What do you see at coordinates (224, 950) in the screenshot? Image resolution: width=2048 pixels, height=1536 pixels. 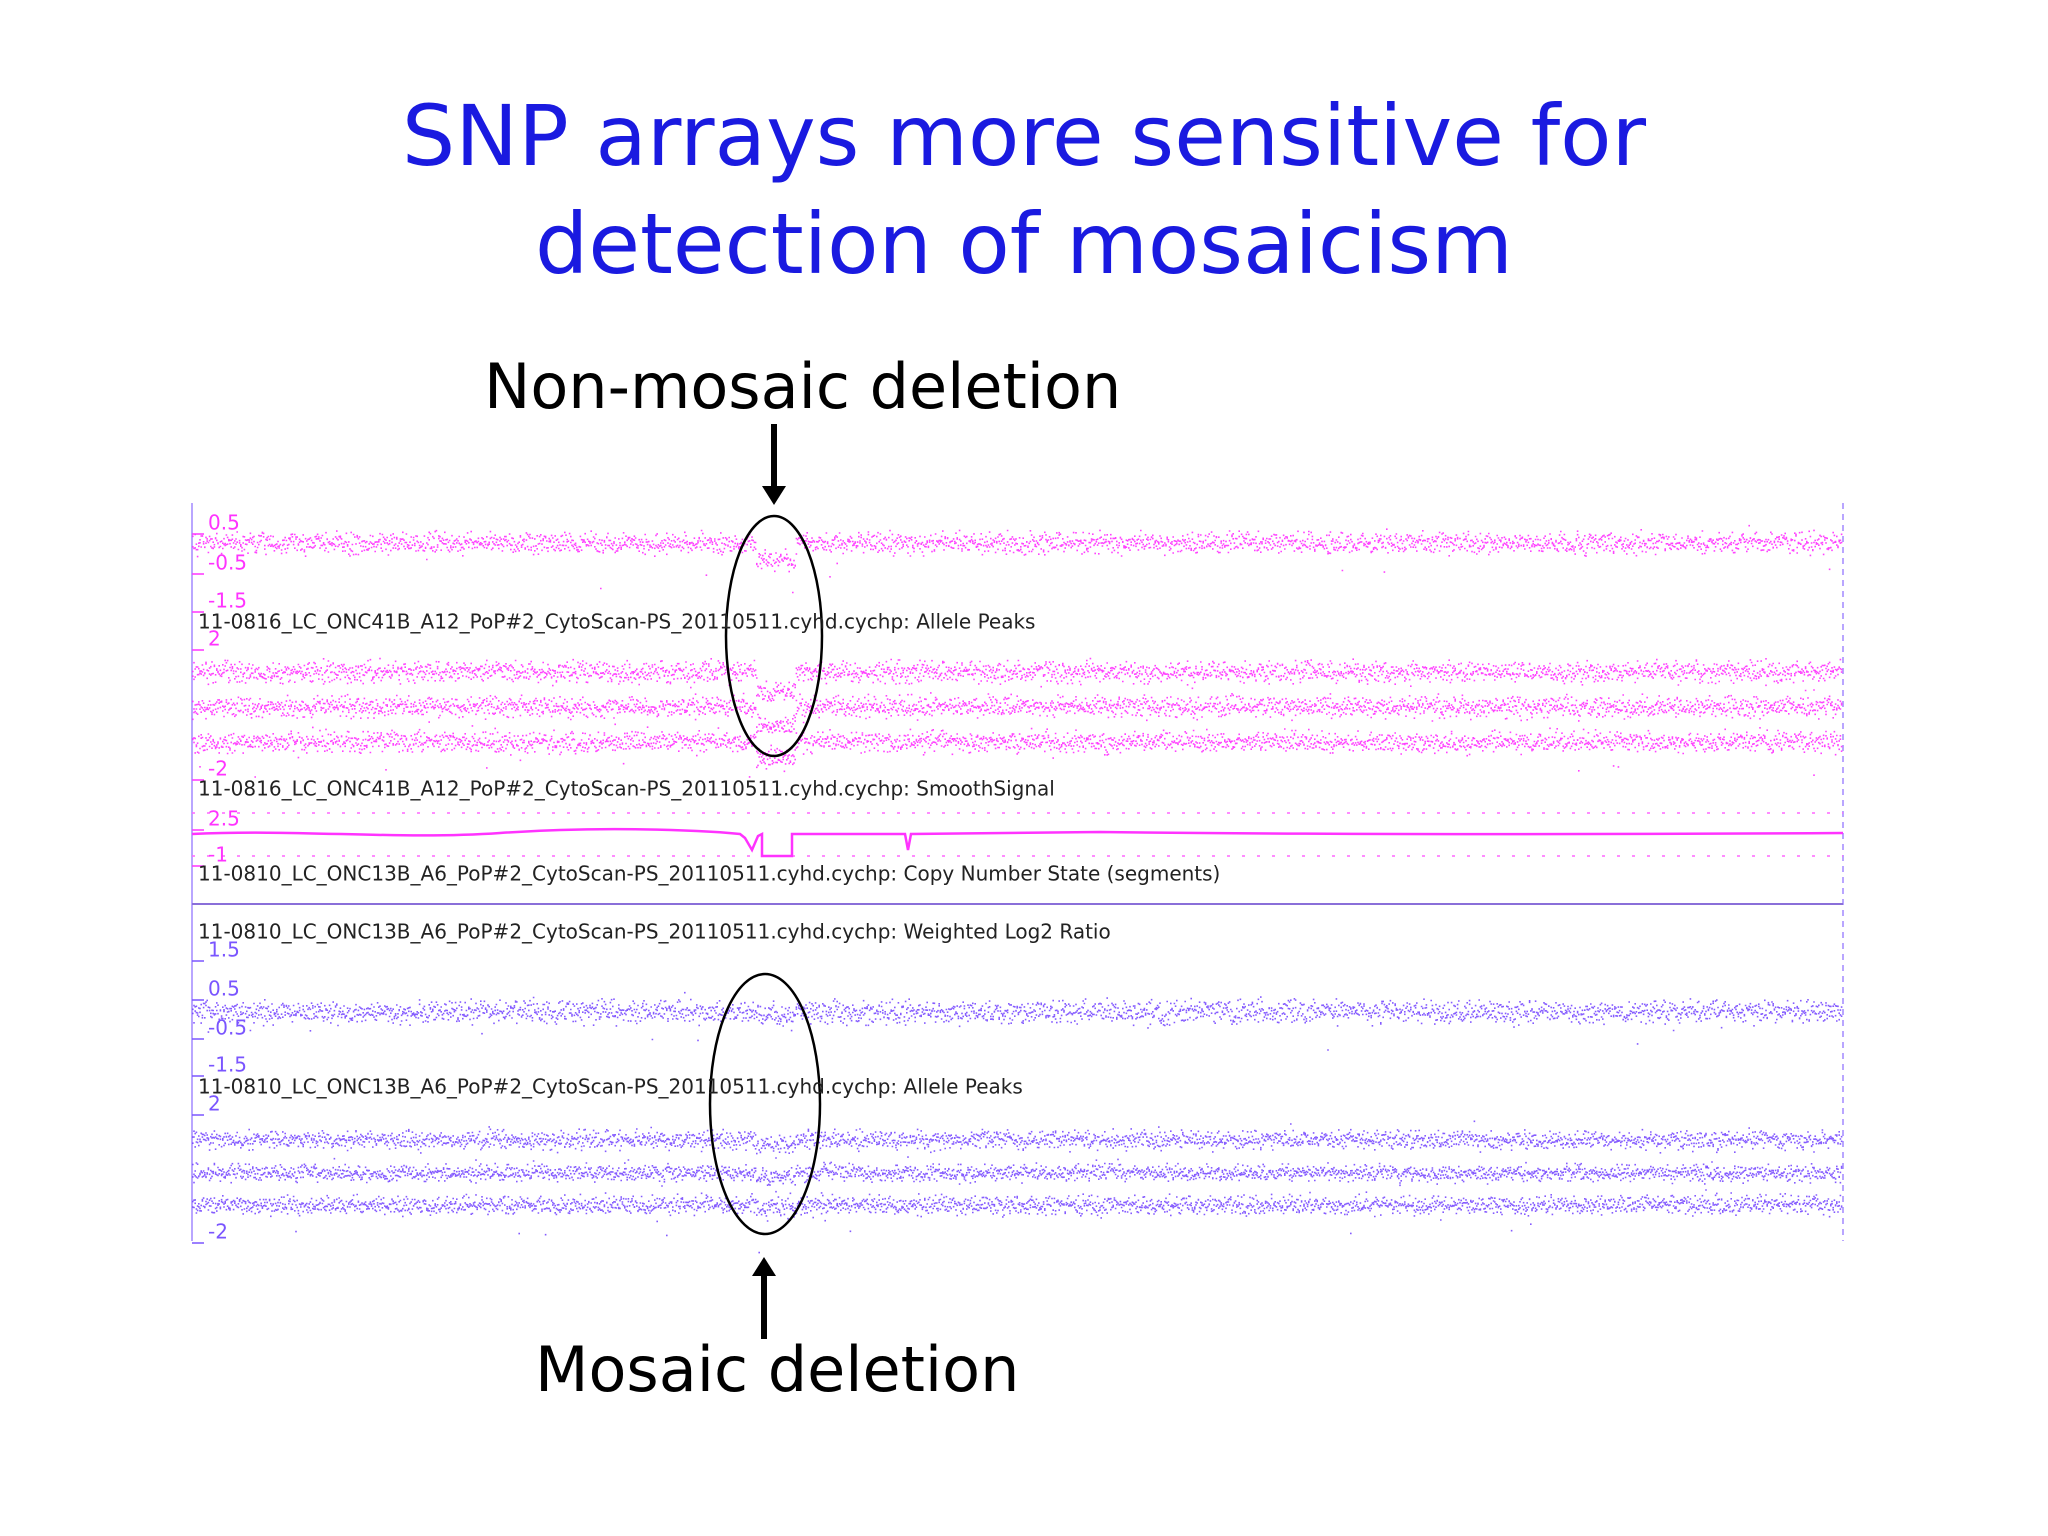 I see `tick-label: 1.5` at bounding box center [224, 950].